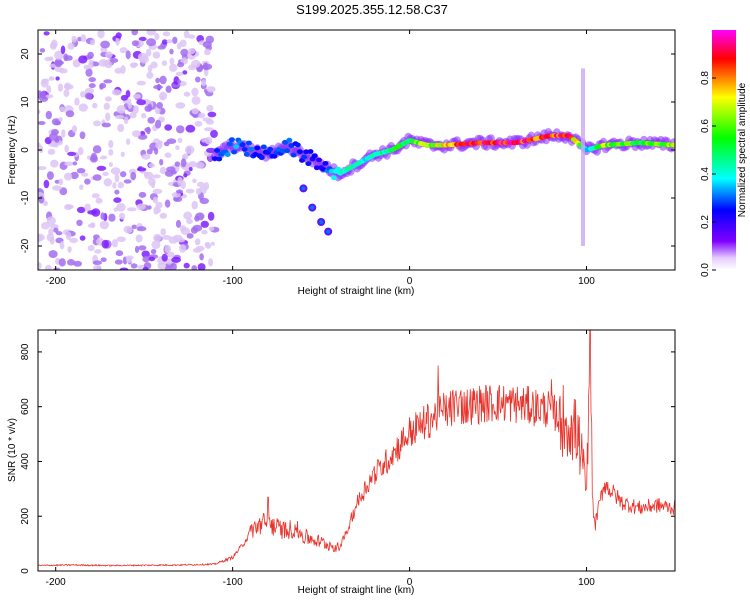 The height and width of the screenshot is (605, 750). I want to click on colorbar-tick-label: 0.4, so click(705, 174).